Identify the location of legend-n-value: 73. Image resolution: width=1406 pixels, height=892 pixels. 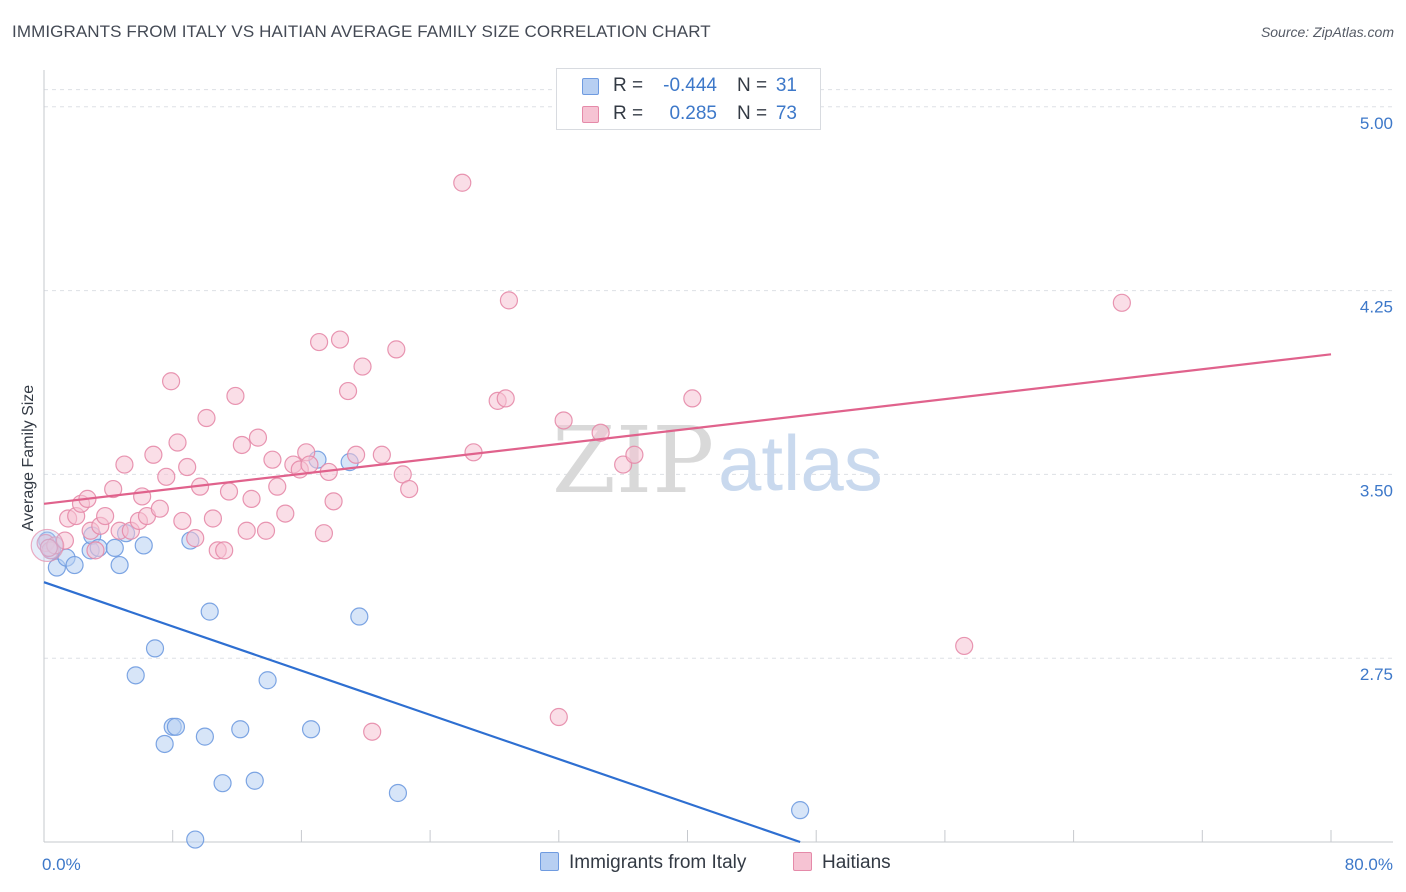
(786, 113).